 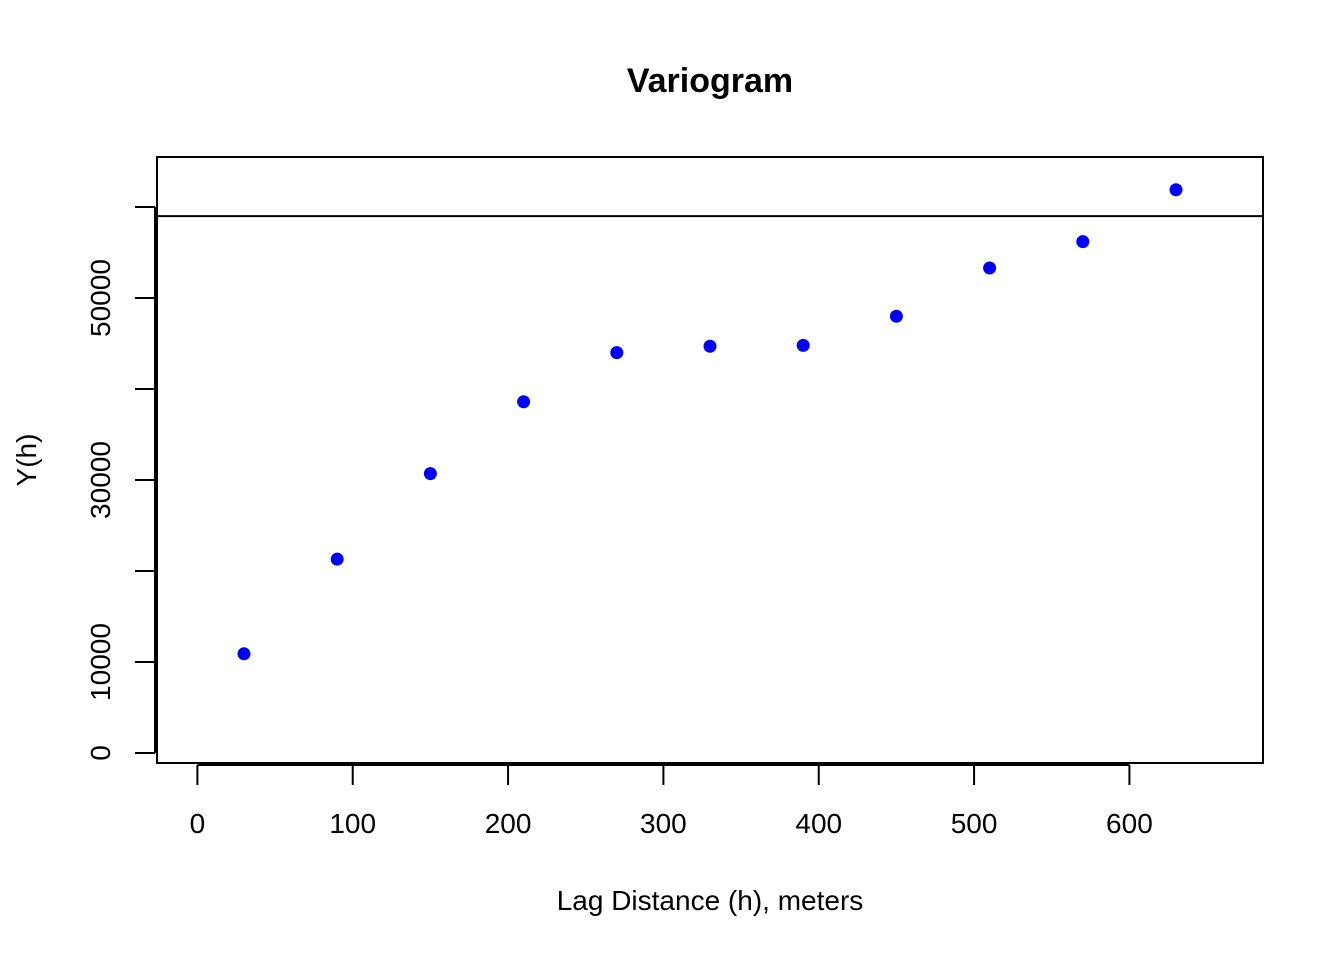 What do you see at coordinates (710, 81) in the screenshot?
I see `chart-title: Variogram` at bounding box center [710, 81].